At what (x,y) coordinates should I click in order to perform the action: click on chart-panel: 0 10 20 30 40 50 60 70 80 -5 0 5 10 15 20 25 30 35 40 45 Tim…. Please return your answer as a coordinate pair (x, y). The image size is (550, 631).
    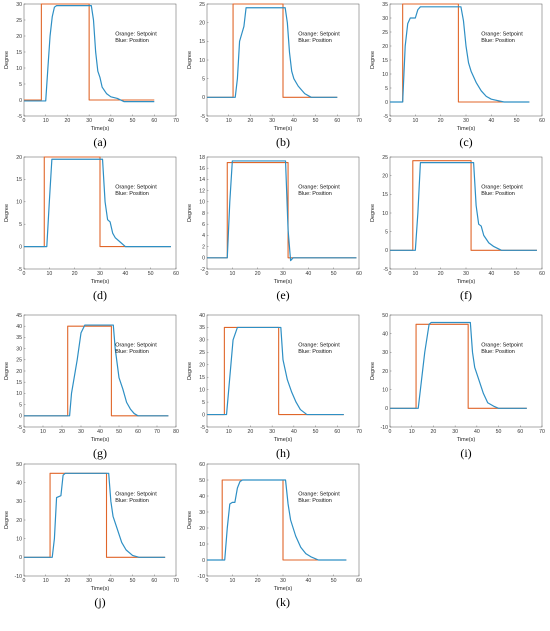
    Looking at the image, I should click on (92, 389).